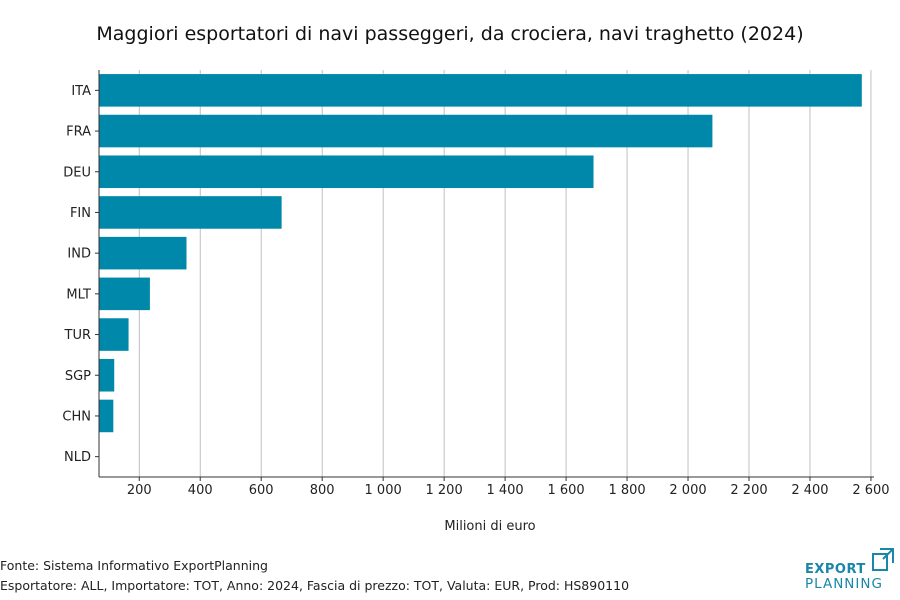 The height and width of the screenshot is (600, 900). I want to click on x-tick-label: 200, so click(139, 490).